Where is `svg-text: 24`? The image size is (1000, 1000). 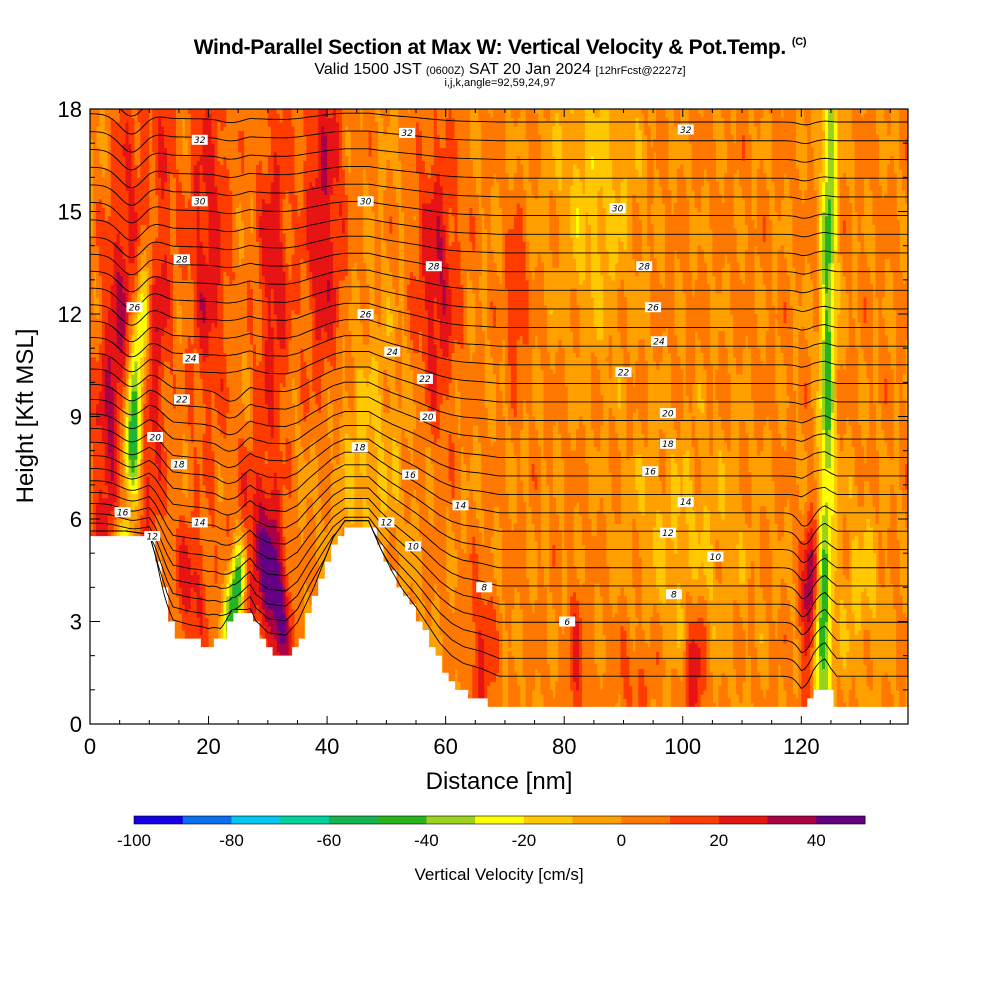
svg-text: 24 is located at coordinates (191, 360).